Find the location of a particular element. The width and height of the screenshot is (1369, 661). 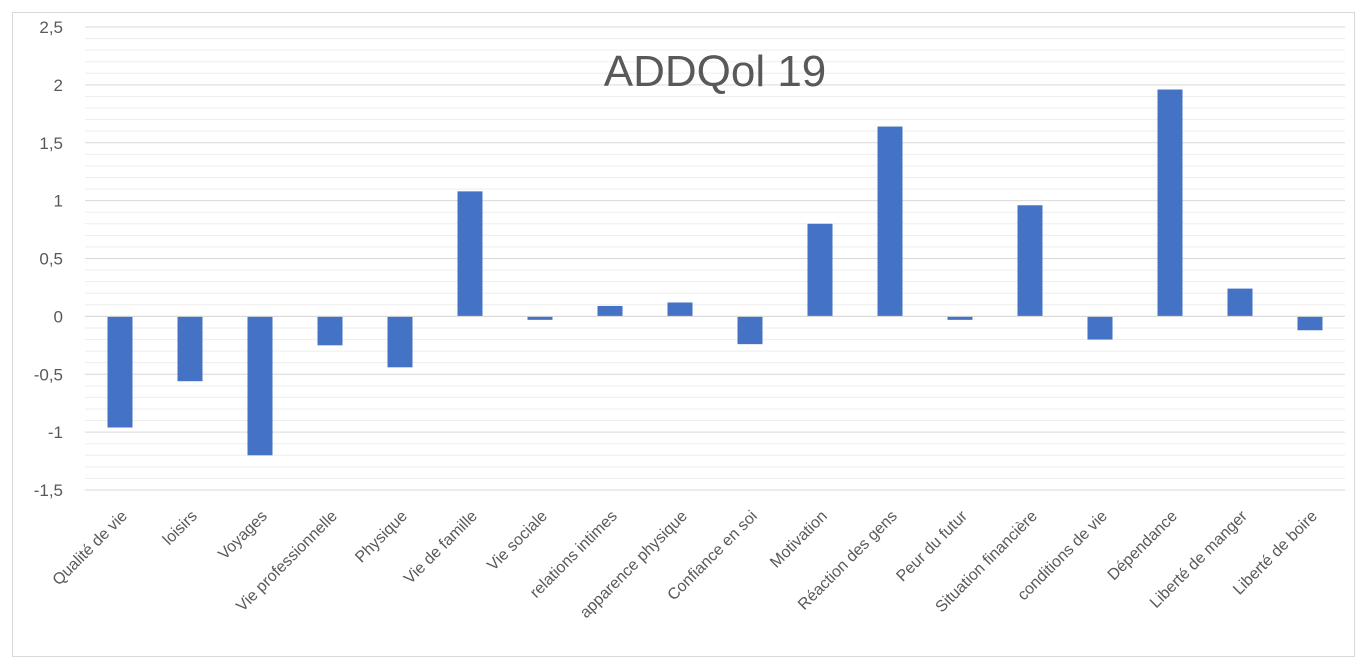

x-category-label: loisirs is located at coordinates (180, 528).